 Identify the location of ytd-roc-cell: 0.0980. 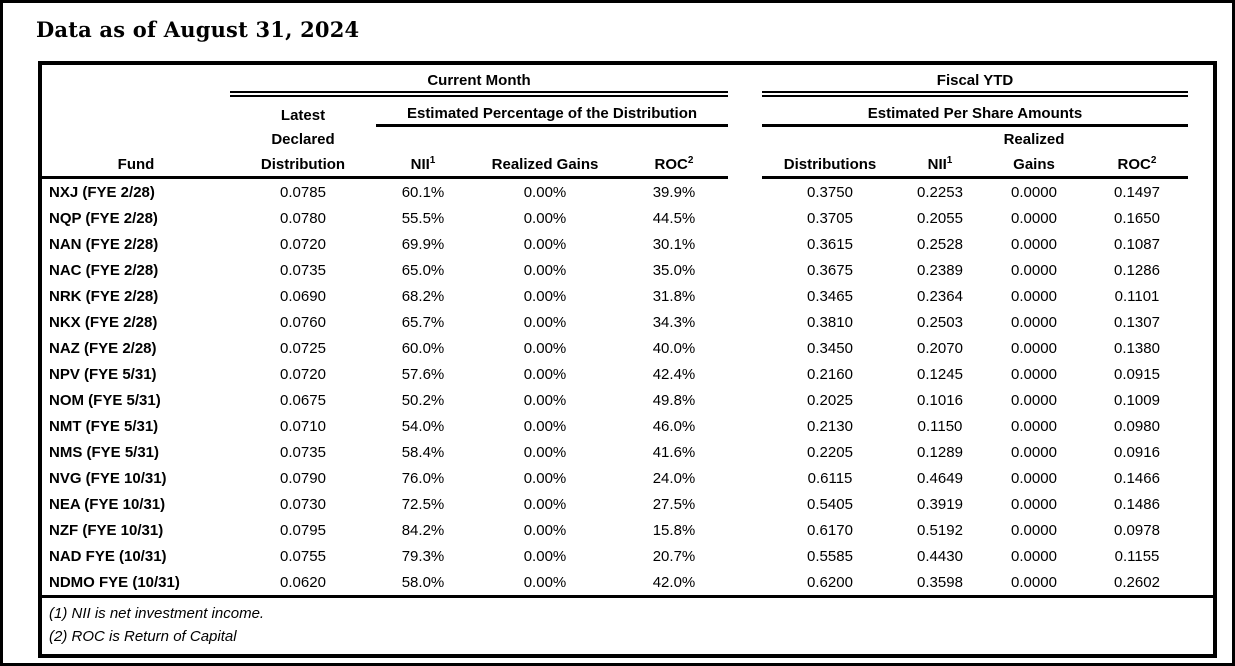
(1137, 426).